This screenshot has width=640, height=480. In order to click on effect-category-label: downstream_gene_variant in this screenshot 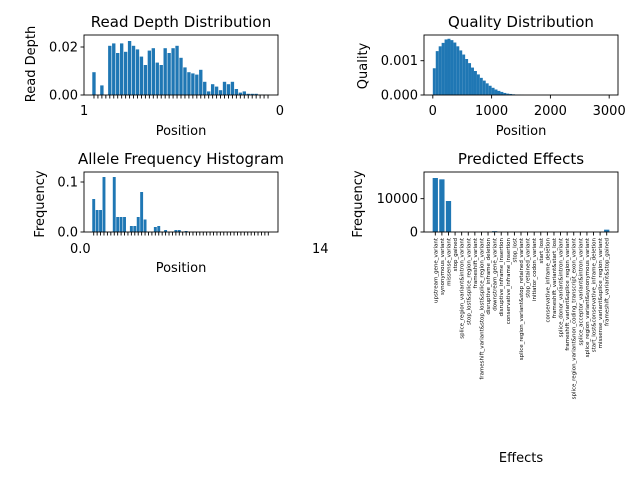, I will do `click(496, 274)`.